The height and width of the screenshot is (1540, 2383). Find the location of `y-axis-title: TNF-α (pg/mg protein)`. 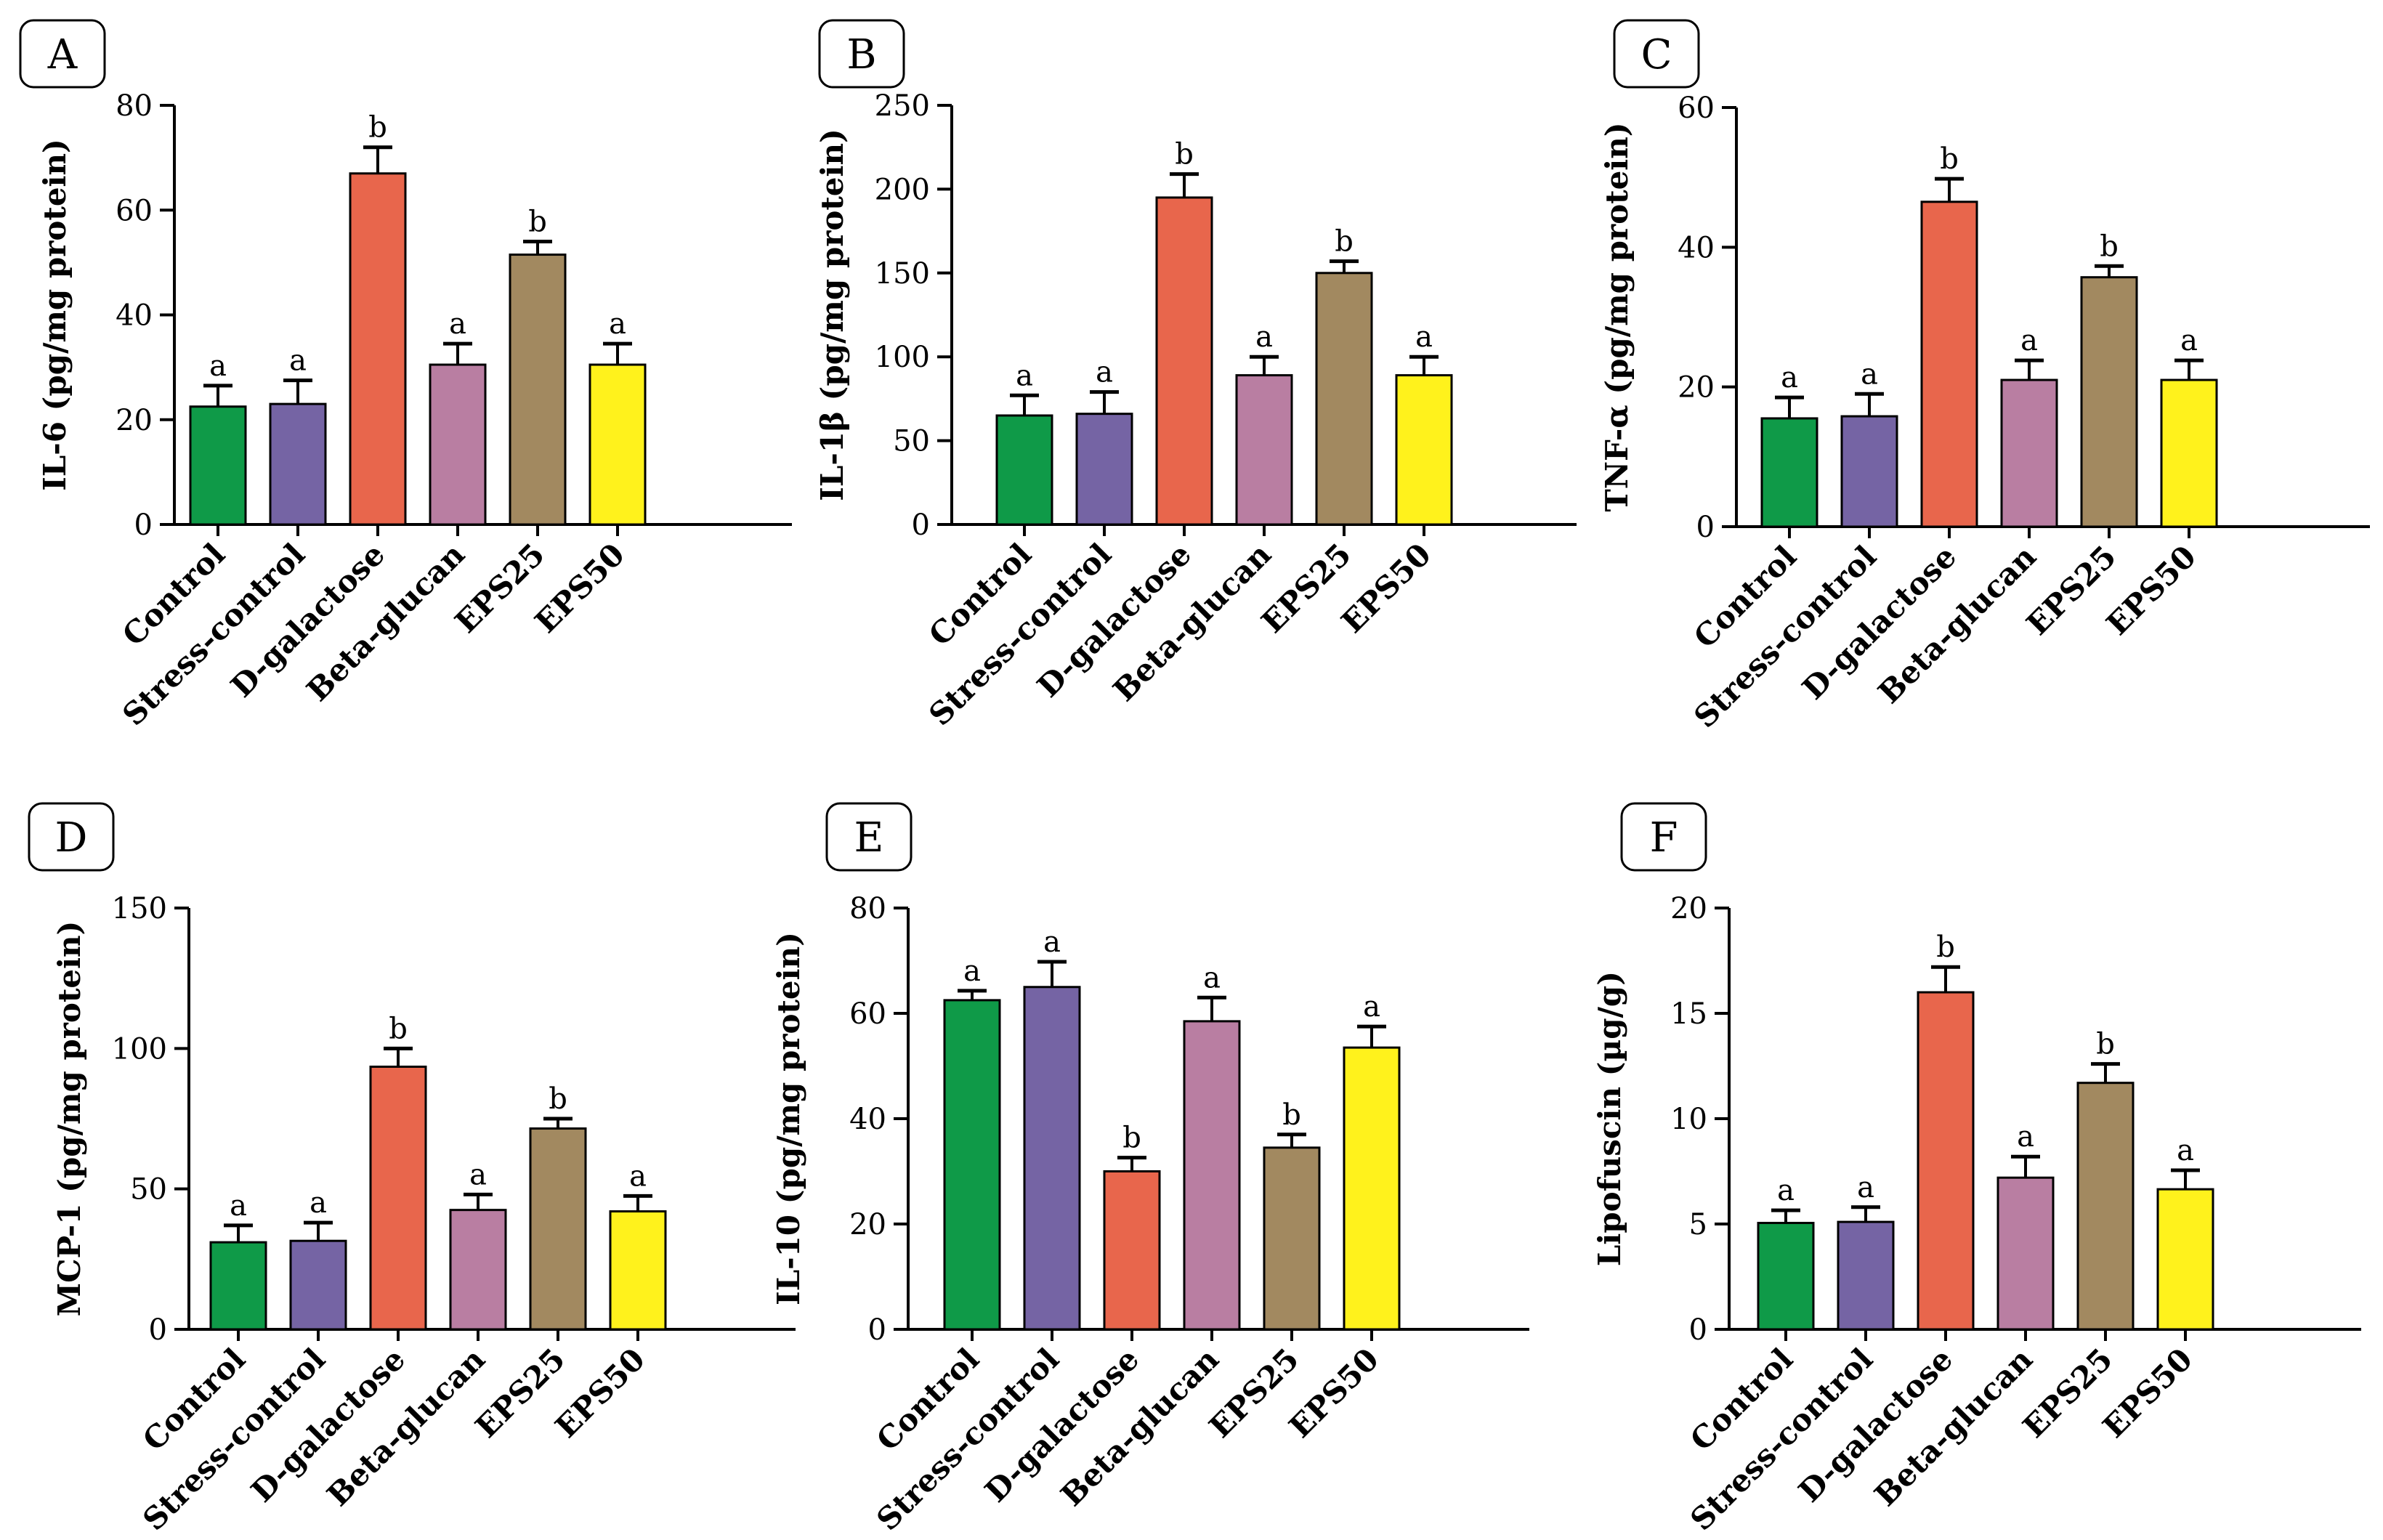

y-axis-title: TNF-α (pg/mg protein) is located at coordinates (1617, 316).